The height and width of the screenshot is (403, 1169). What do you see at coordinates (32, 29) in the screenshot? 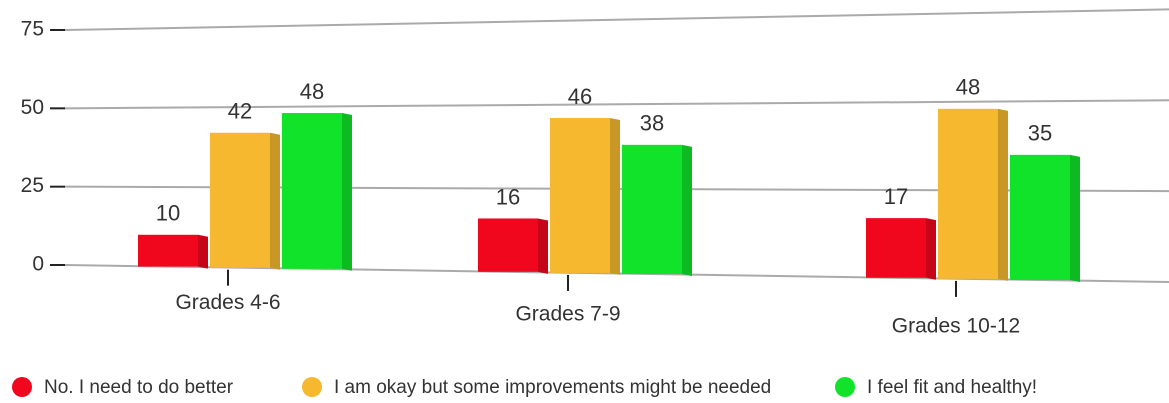
I see `y-tick-label: 75` at bounding box center [32, 29].